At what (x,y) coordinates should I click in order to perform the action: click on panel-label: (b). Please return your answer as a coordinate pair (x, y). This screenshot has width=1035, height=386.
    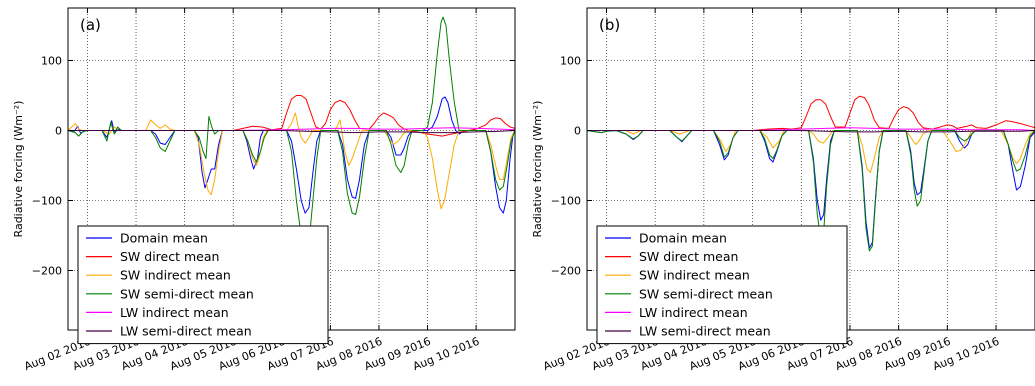
    Looking at the image, I should click on (609, 25).